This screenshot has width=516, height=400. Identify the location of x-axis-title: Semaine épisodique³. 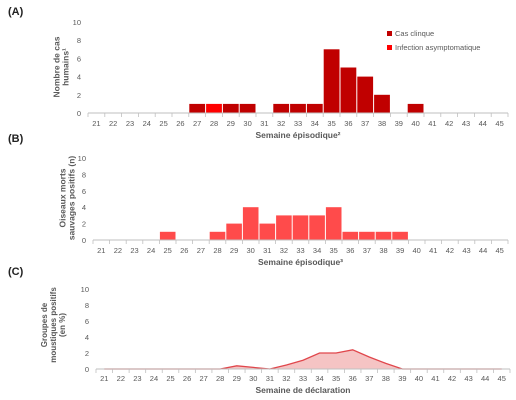
(300, 262).